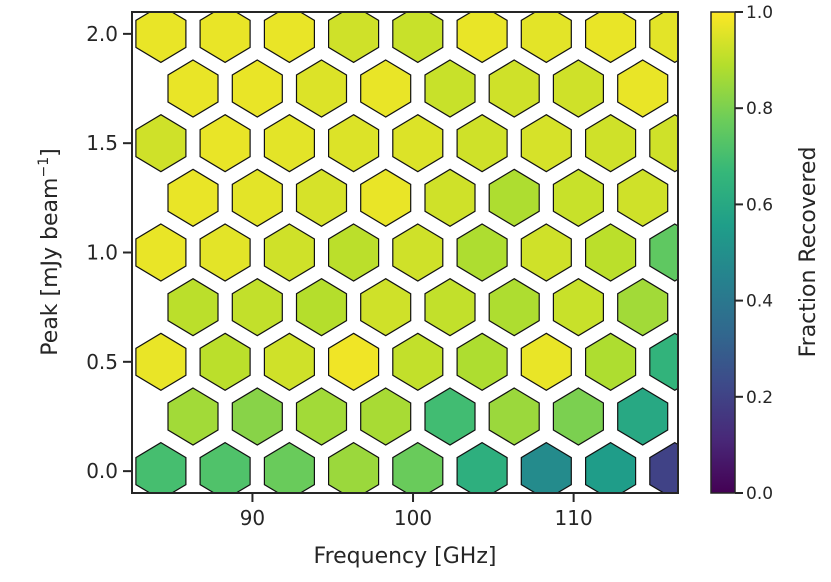 The height and width of the screenshot is (582, 831). Describe the element at coordinates (759, 398) in the screenshot. I see `colorbar-tick-label: 0.2` at that location.